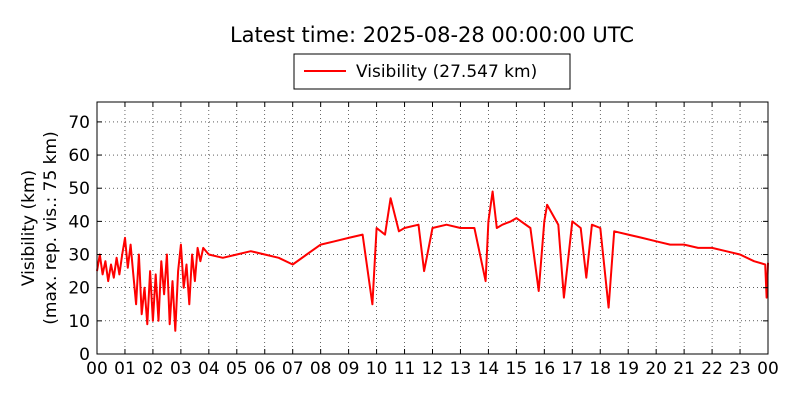 The width and height of the screenshot is (800, 400). Describe the element at coordinates (684, 369) in the screenshot. I see `x-tick-label: 21` at that location.